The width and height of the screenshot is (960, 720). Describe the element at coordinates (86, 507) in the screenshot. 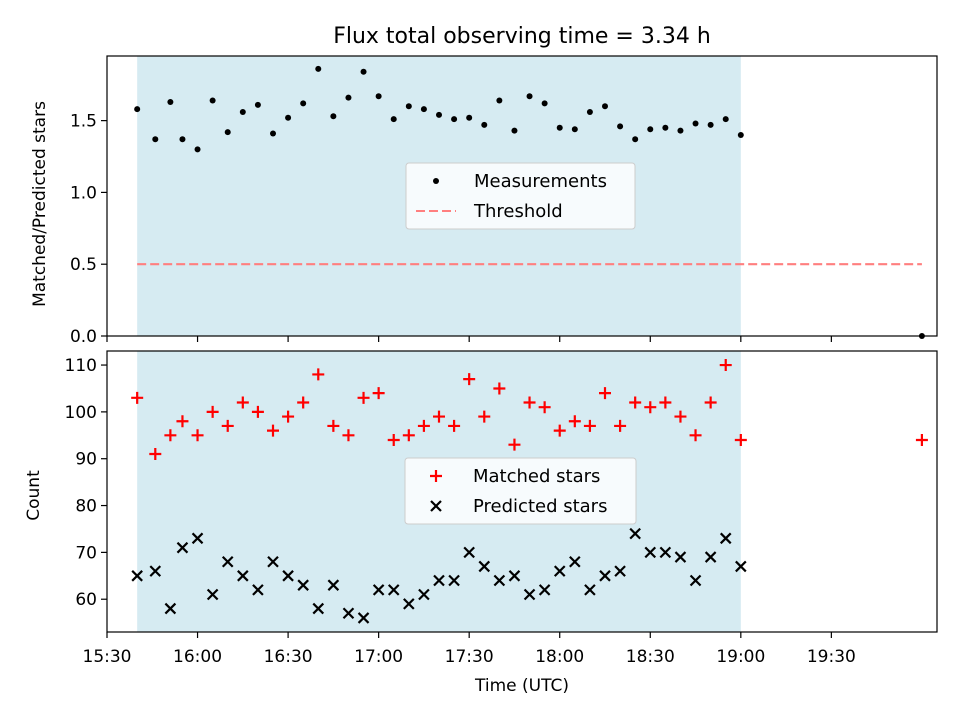

I see `y-tick-label: 80` at that location.